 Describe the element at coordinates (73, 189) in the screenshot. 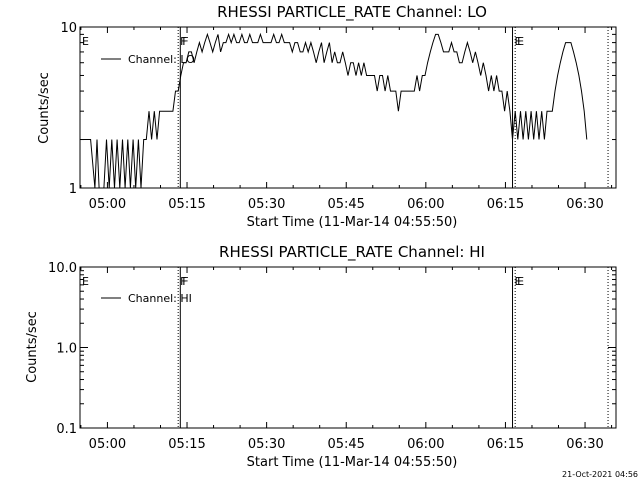

I see `panel-lo-ytick-label: 1` at that location.